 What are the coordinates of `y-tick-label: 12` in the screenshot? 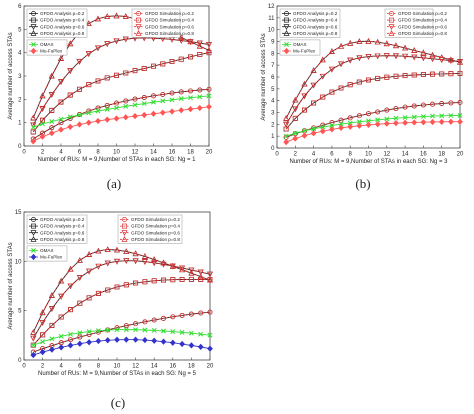 It's located at (271, 7).